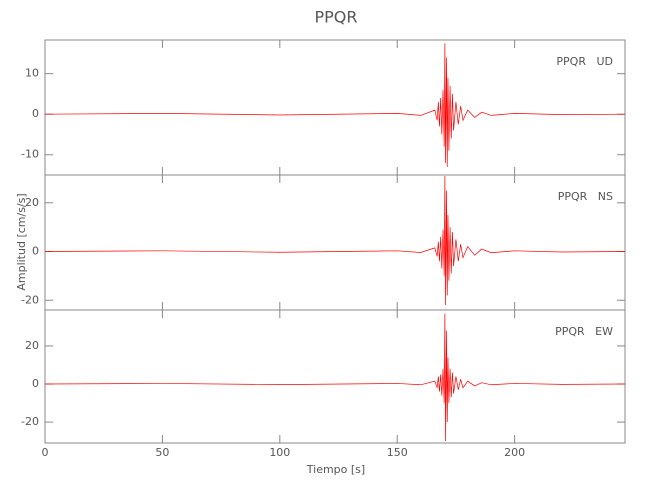 The width and height of the screenshot is (650, 504). What do you see at coordinates (584, 61) in the screenshot?
I see `panel-label: PPQR UD` at bounding box center [584, 61].